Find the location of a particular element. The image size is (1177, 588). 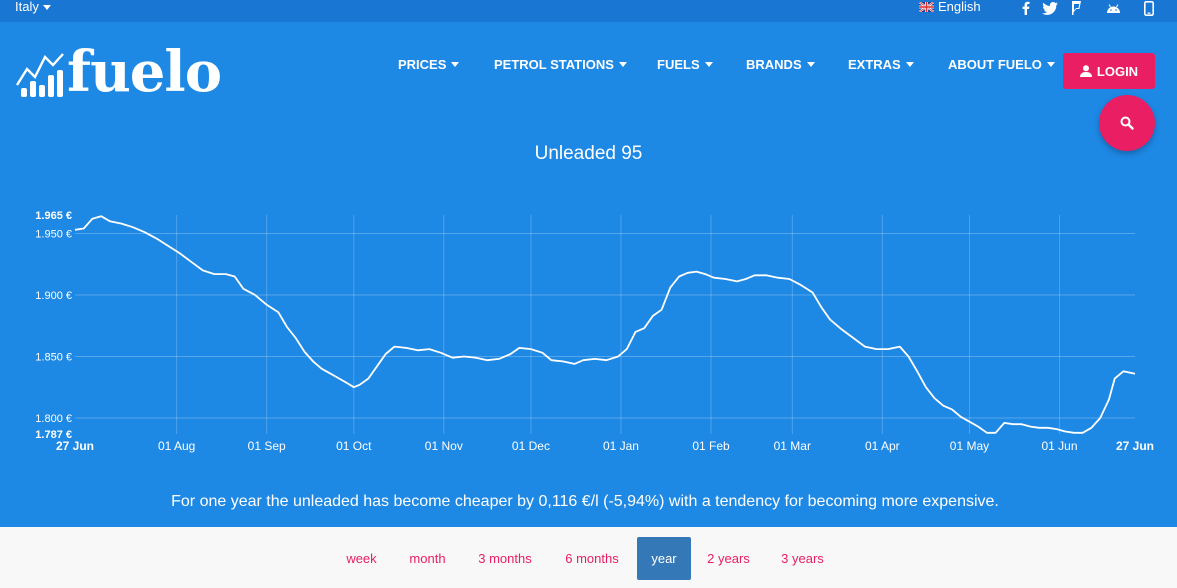

y-tick-label: 1.900 € is located at coordinates (53, 296).